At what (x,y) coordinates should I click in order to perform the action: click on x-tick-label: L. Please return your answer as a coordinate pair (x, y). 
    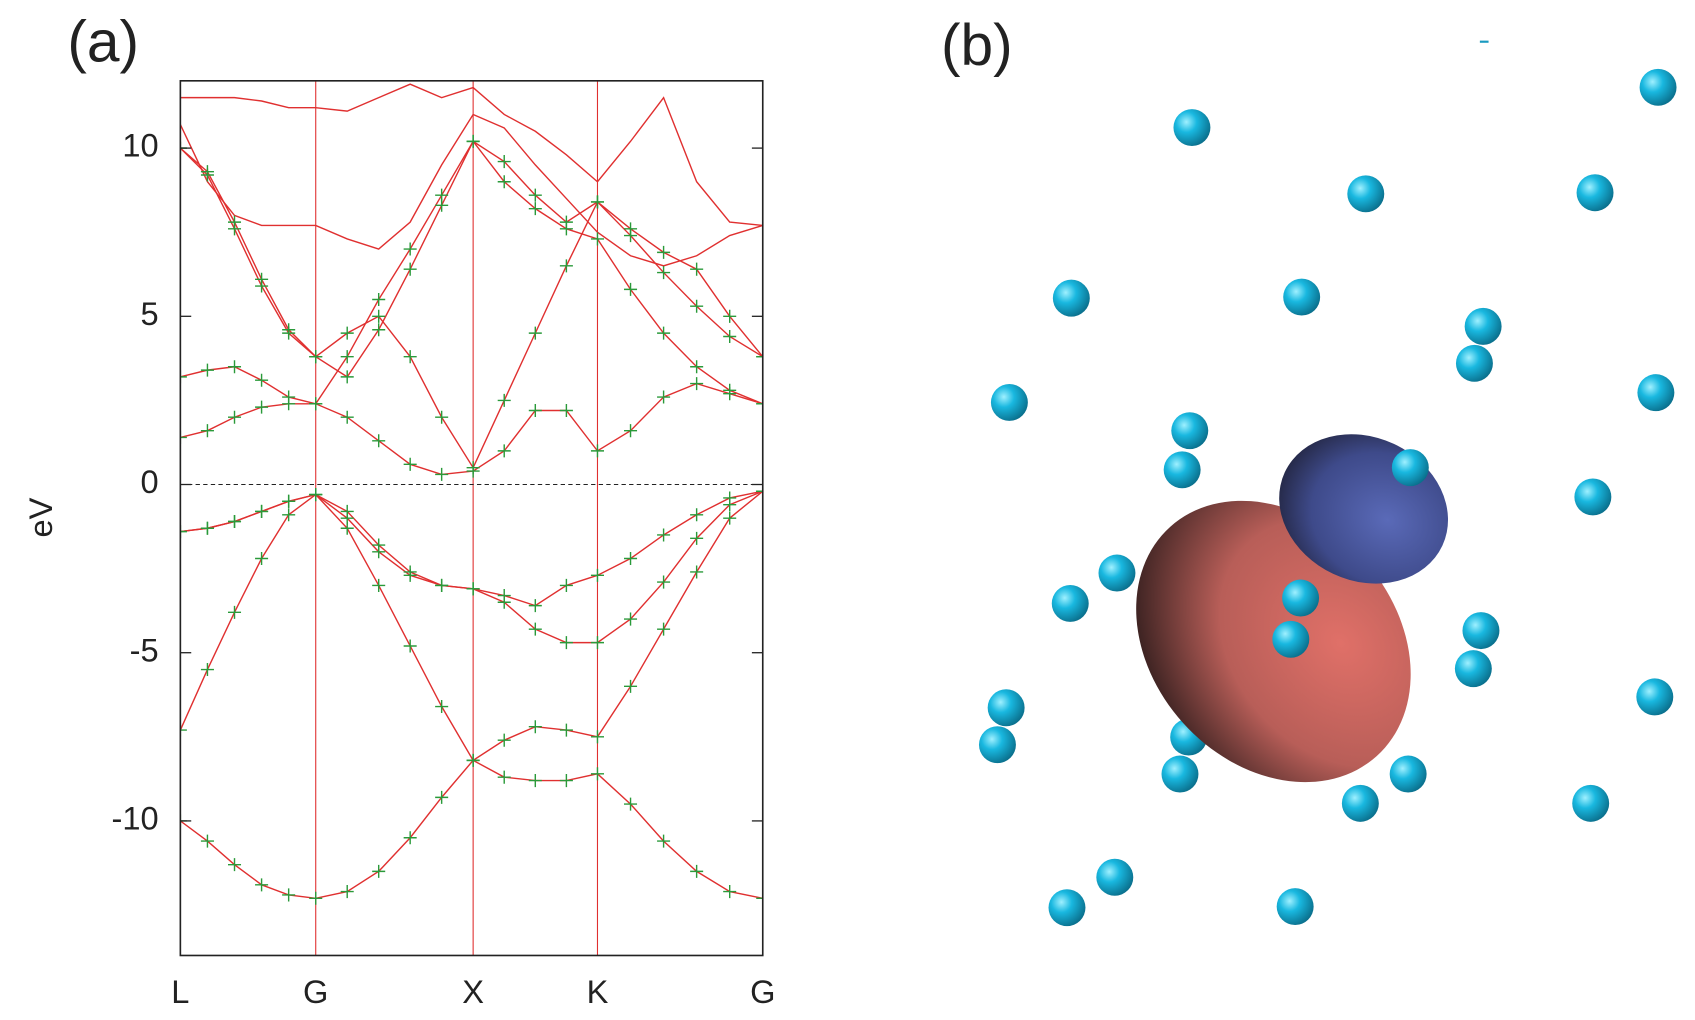
    Looking at the image, I should click on (180, 991).